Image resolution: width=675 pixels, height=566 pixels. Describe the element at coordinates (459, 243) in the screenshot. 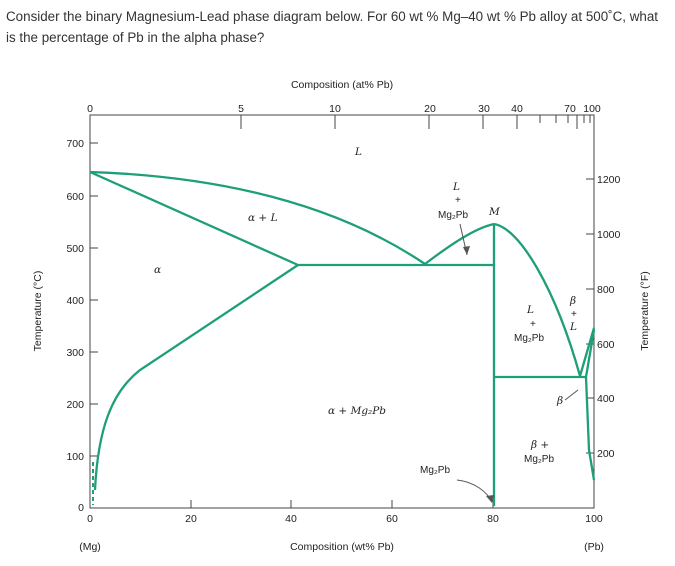

I see `liquidus-to-m` at that location.